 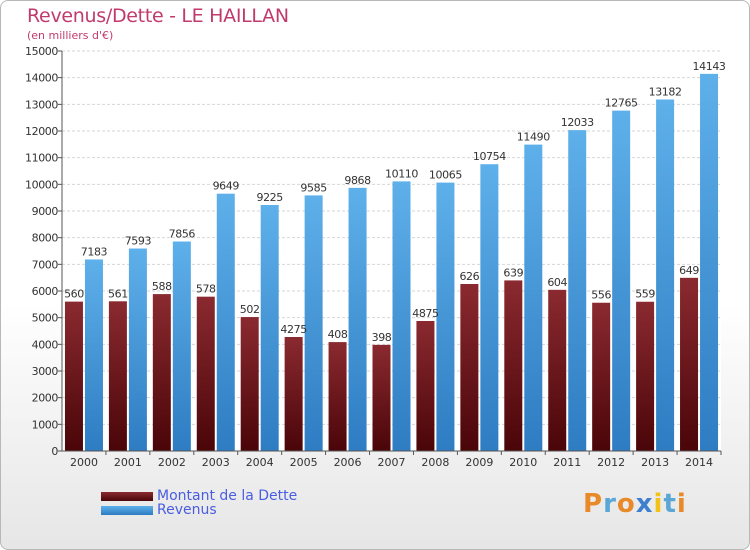 I want to click on data-label-dette: 578, so click(x=206, y=289).